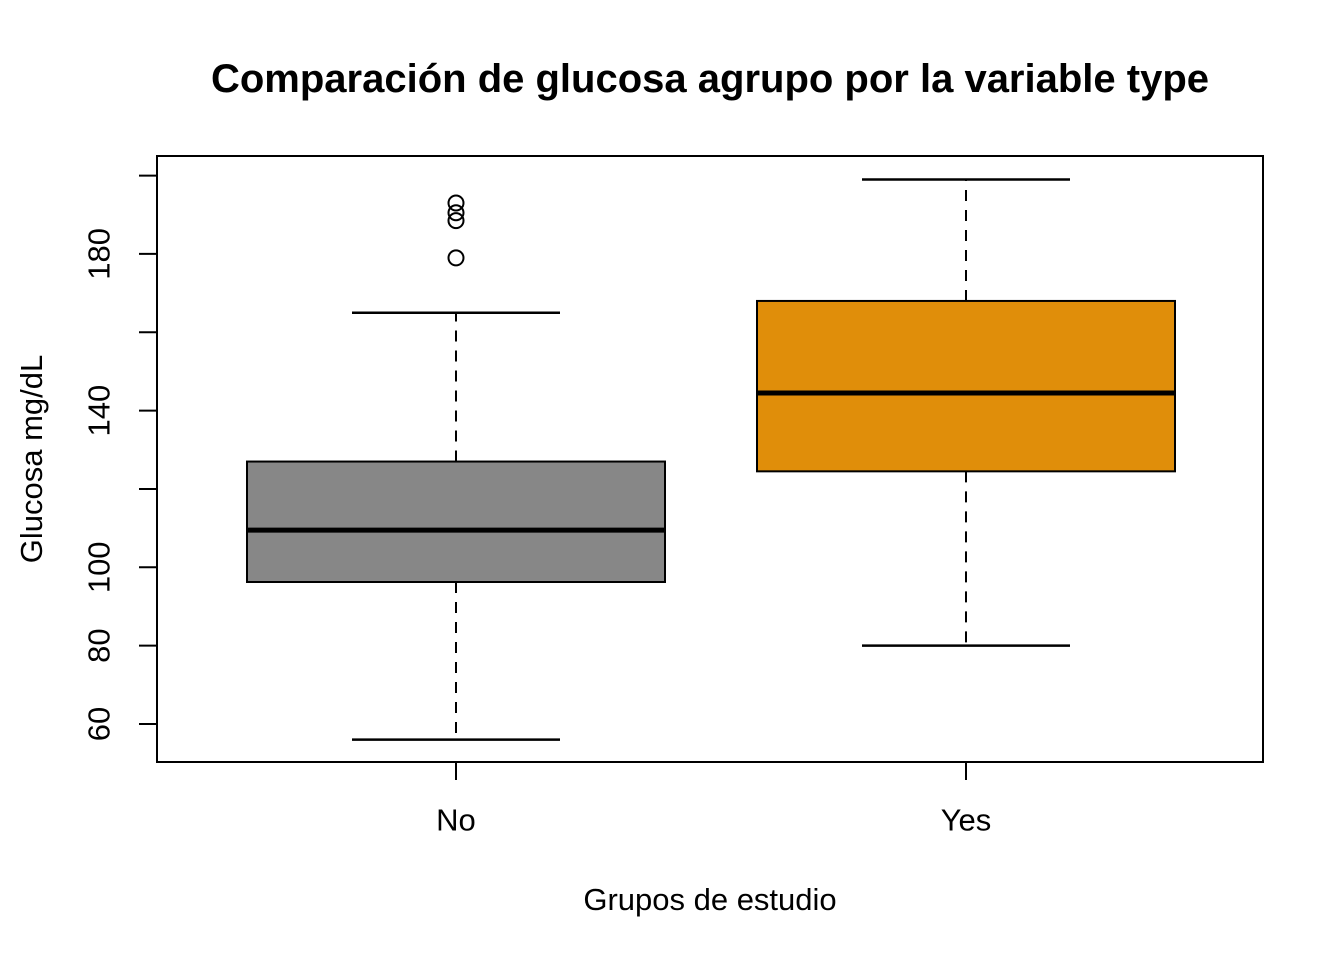 This screenshot has width=1344, height=960. I want to click on y-tick-label: 60, so click(99, 724).